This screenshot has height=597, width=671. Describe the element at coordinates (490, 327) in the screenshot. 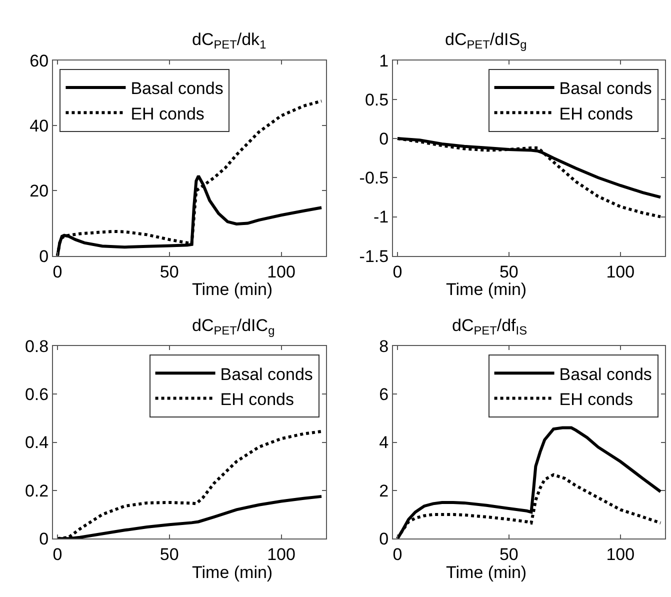

I see `chart-title: dC$_{PET}$/df$_{IS}$` at that location.